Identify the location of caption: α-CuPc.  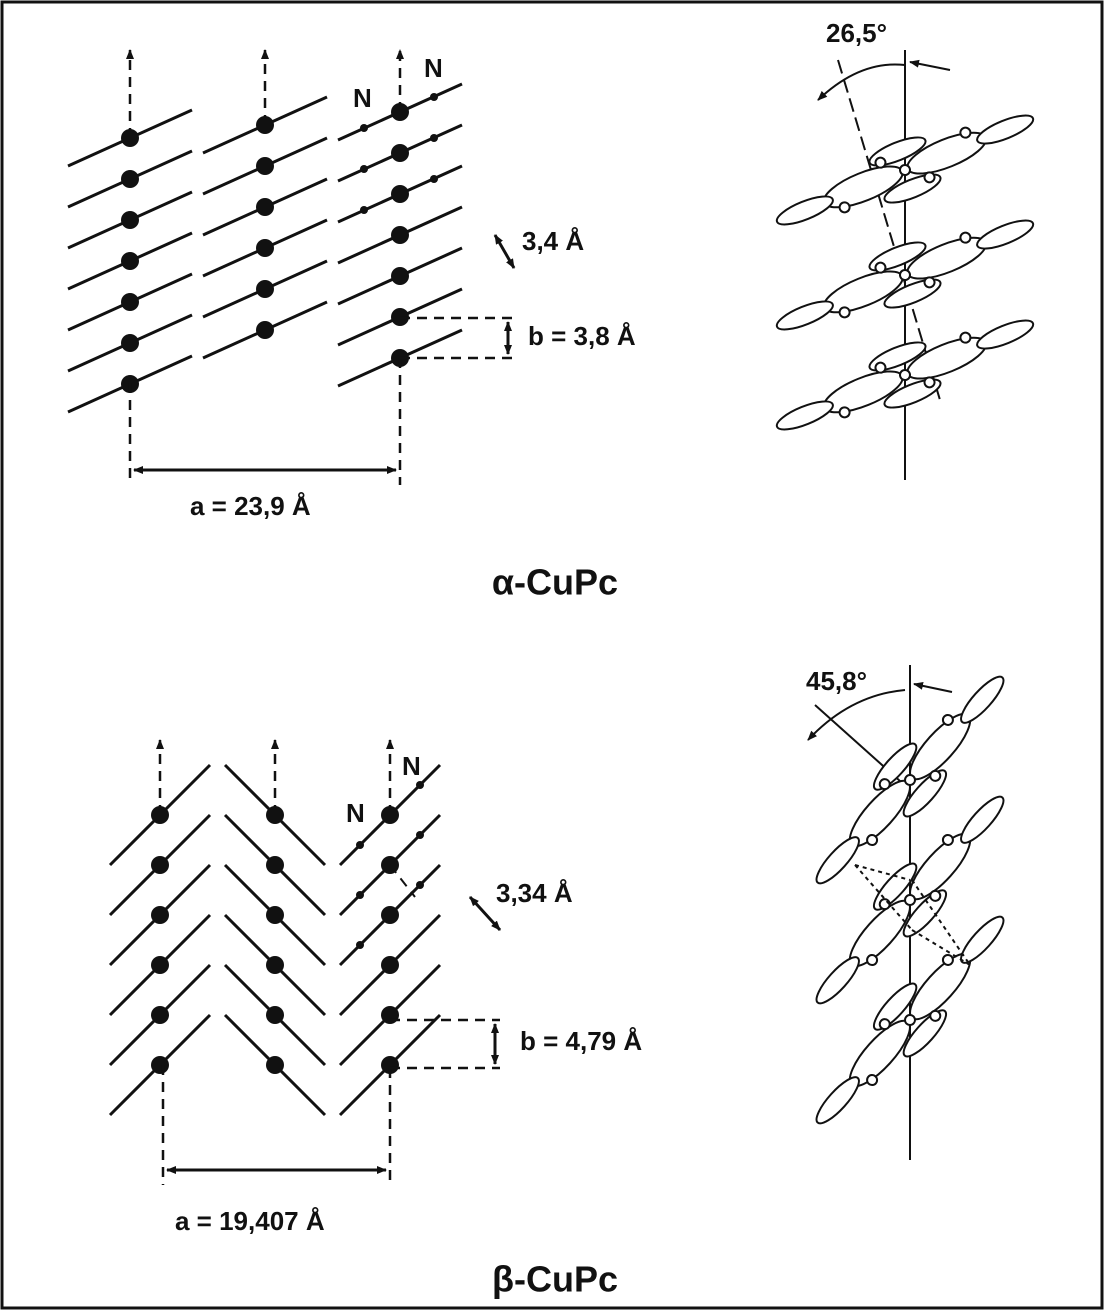
(555, 582).